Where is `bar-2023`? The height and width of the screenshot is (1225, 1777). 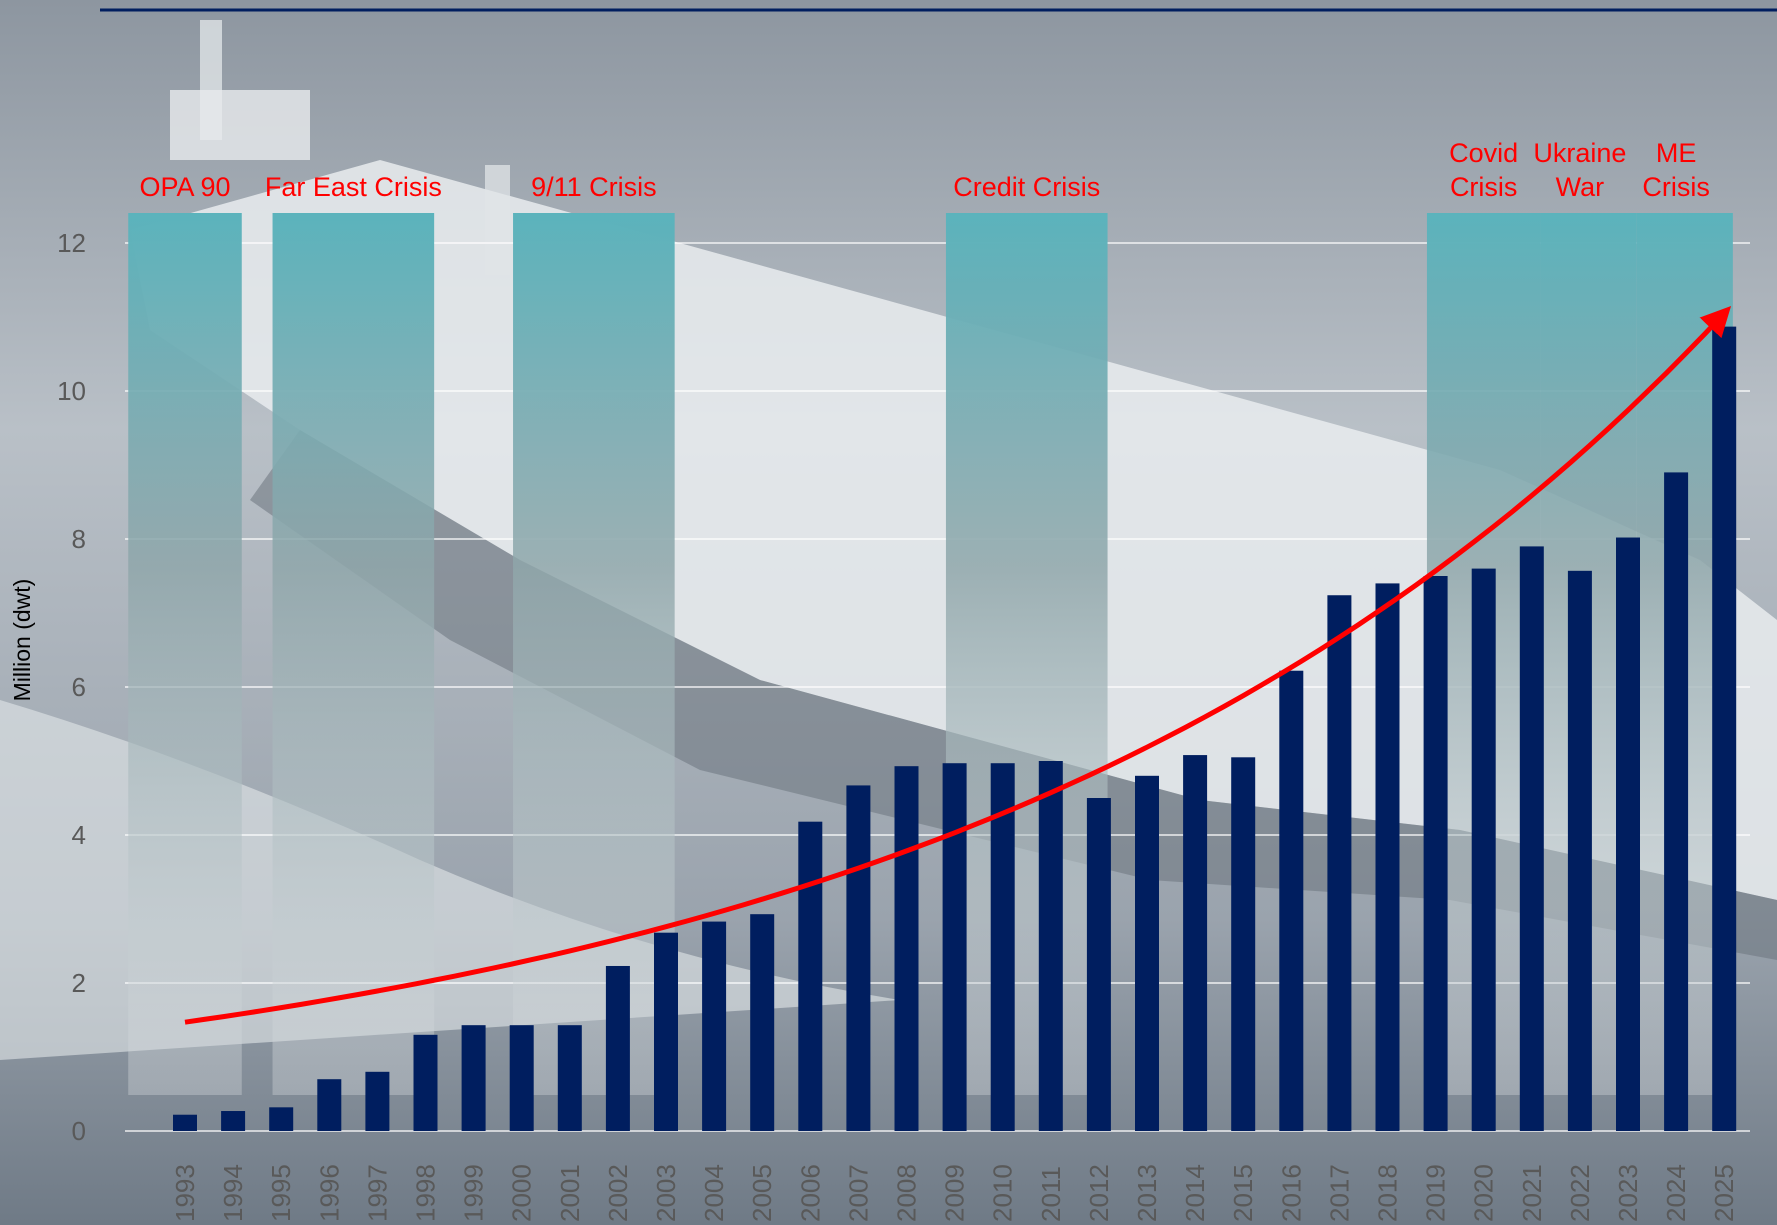
bar-2023 is located at coordinates (1628, 834).